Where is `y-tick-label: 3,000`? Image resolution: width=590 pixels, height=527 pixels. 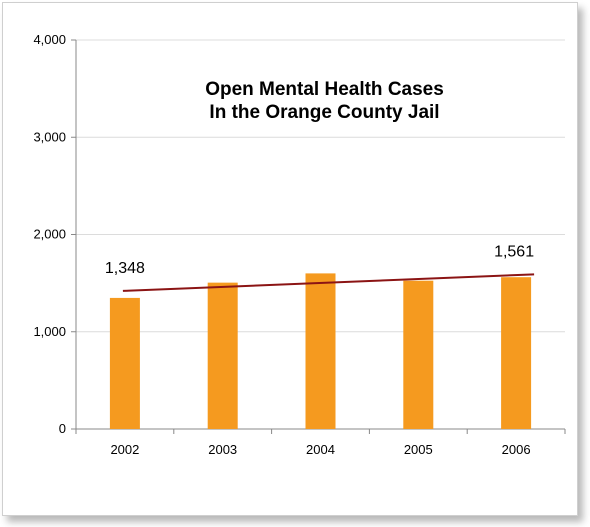 y-tick-label: 3,000 is located at coordinates (49, 136).